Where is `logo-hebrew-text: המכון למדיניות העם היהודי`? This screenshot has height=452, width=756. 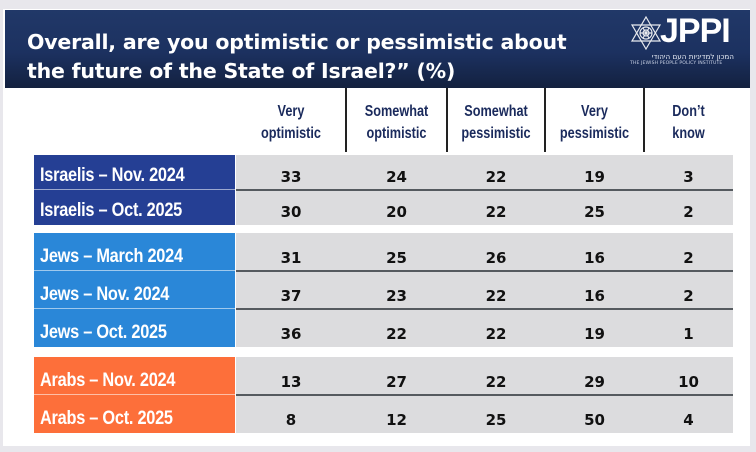
logo-hebrew-text: המכון למדיניות העם היהודי is located at coordinates (692, 56).